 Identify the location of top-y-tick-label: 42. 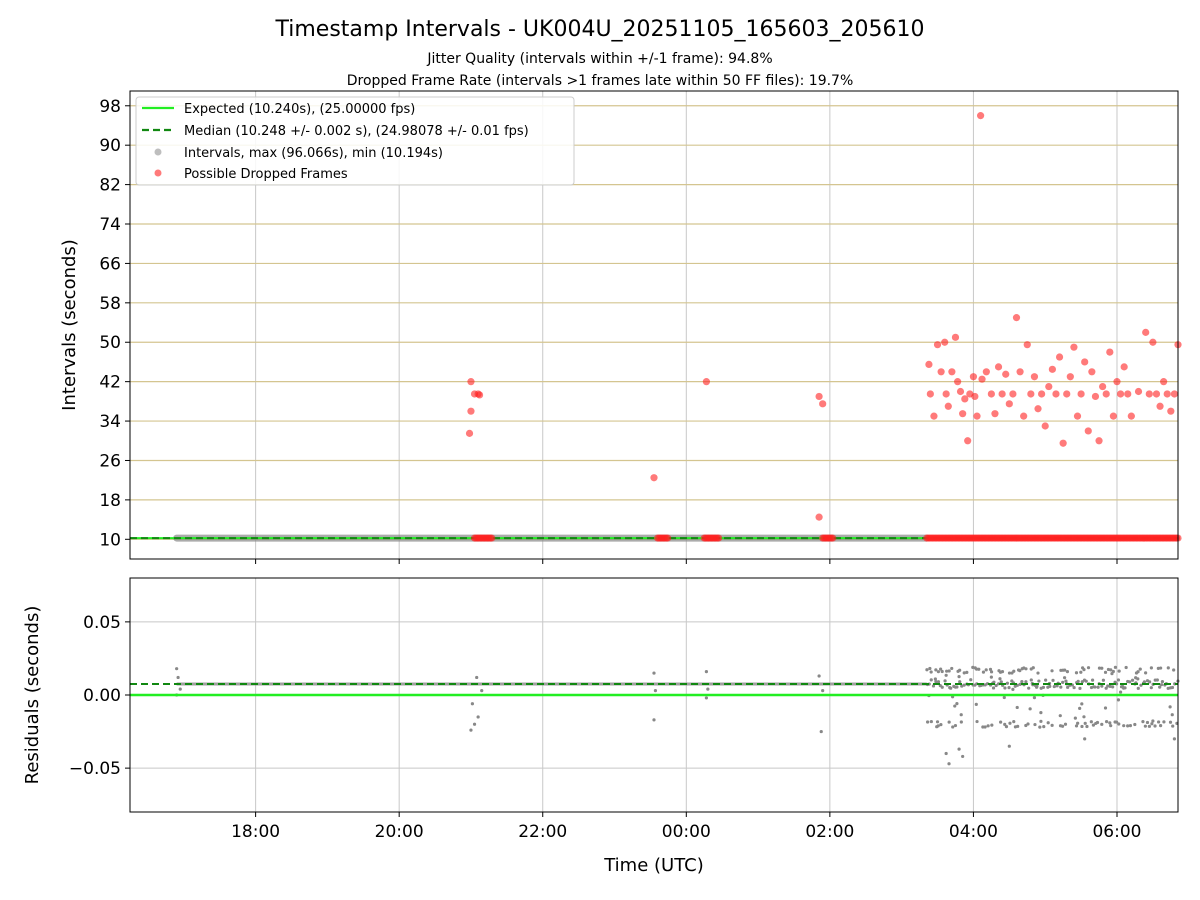
(110, 383).